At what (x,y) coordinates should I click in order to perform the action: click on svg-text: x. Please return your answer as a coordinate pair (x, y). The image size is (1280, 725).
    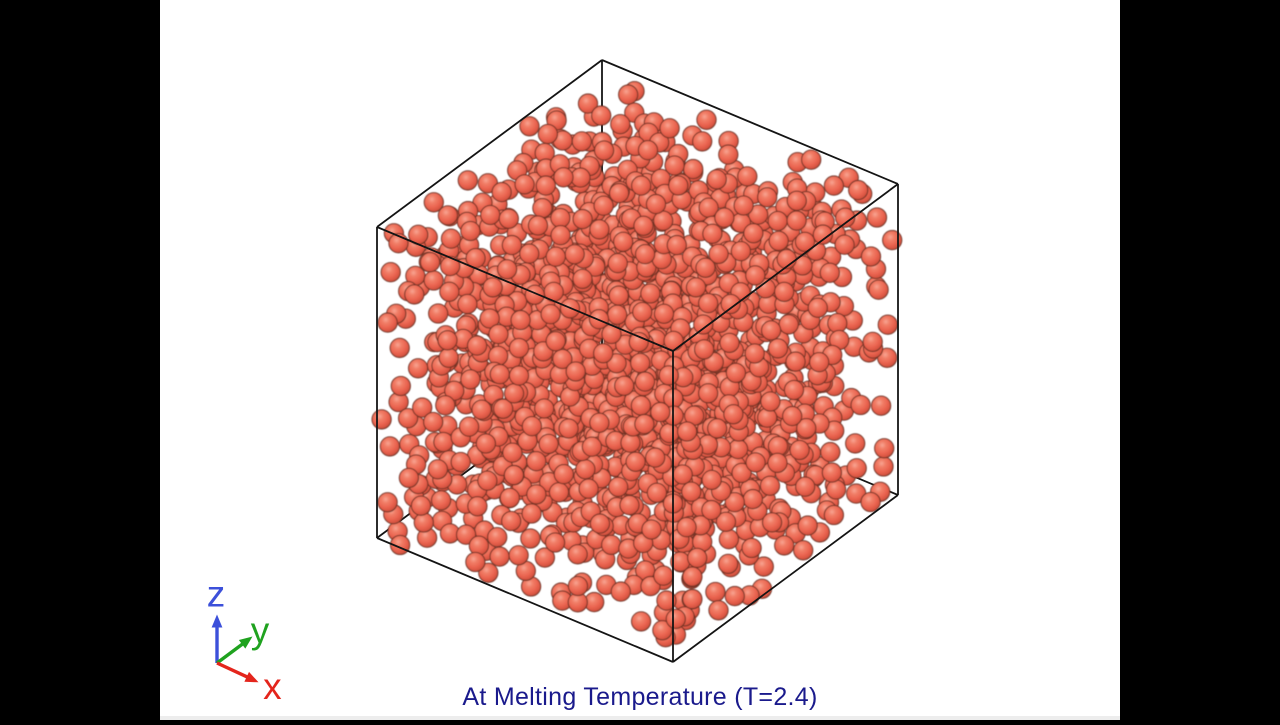
    Looking at the image, I should click on (272, 686).